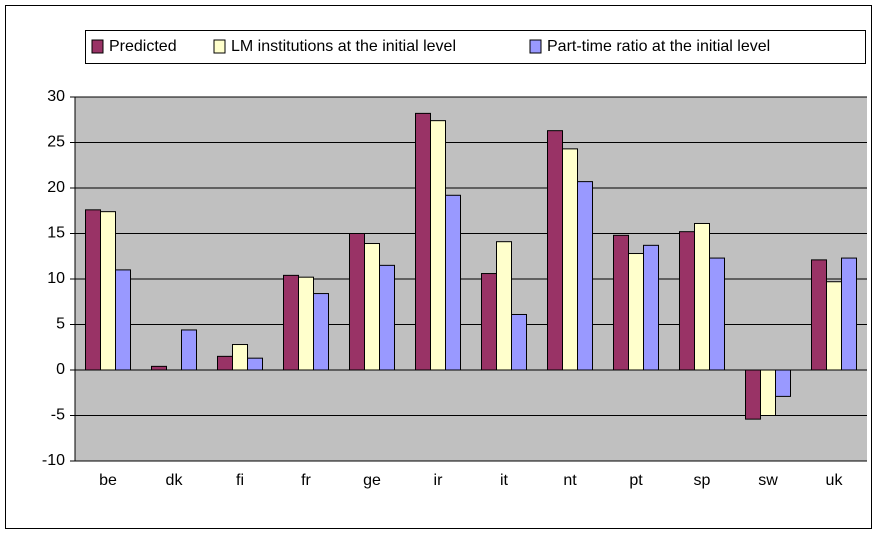 The image size is (877, 534). Describe the element at coordinates (58, 415) in the screenshot. I see `y-tick-label: -5` at that location.